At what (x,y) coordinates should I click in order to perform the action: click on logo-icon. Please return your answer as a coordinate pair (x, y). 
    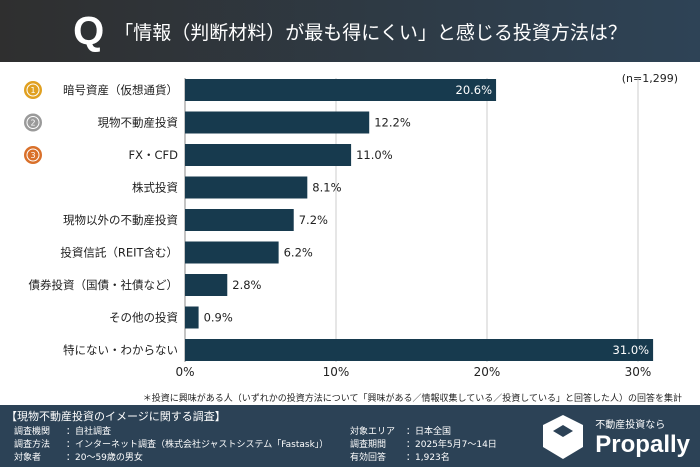
    Looking at the image, I should click on (563, 437).